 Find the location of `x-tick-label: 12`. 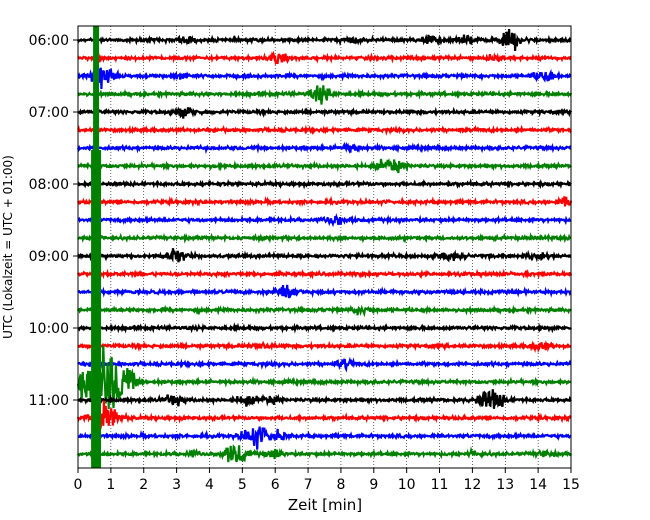

x-tick-label: 12 is located at coordinates (472, 485).